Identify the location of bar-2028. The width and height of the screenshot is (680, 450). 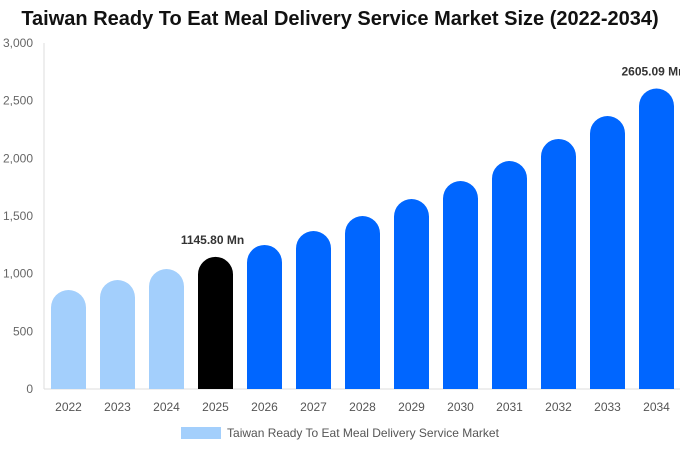
(362, 302).